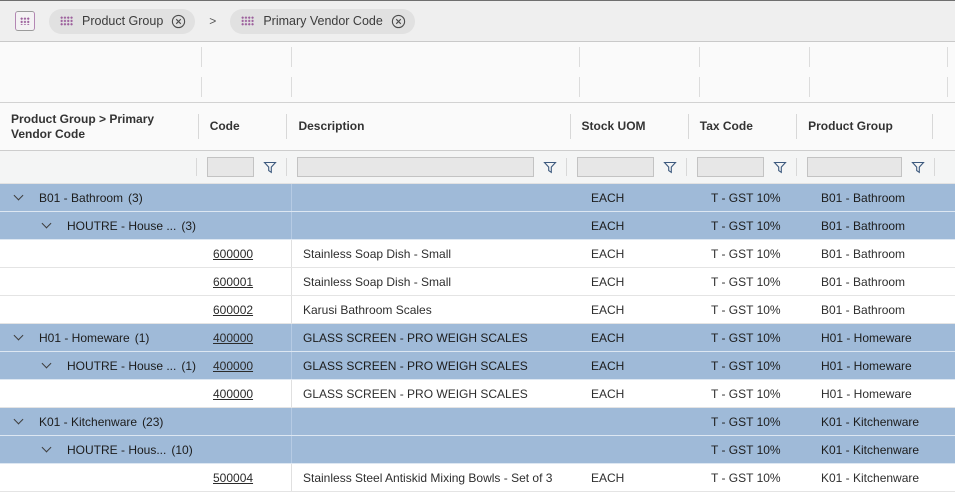 The height and width of the screenshot is (493, 955). I want to click on column-header-code: Code, so click(243, 126).